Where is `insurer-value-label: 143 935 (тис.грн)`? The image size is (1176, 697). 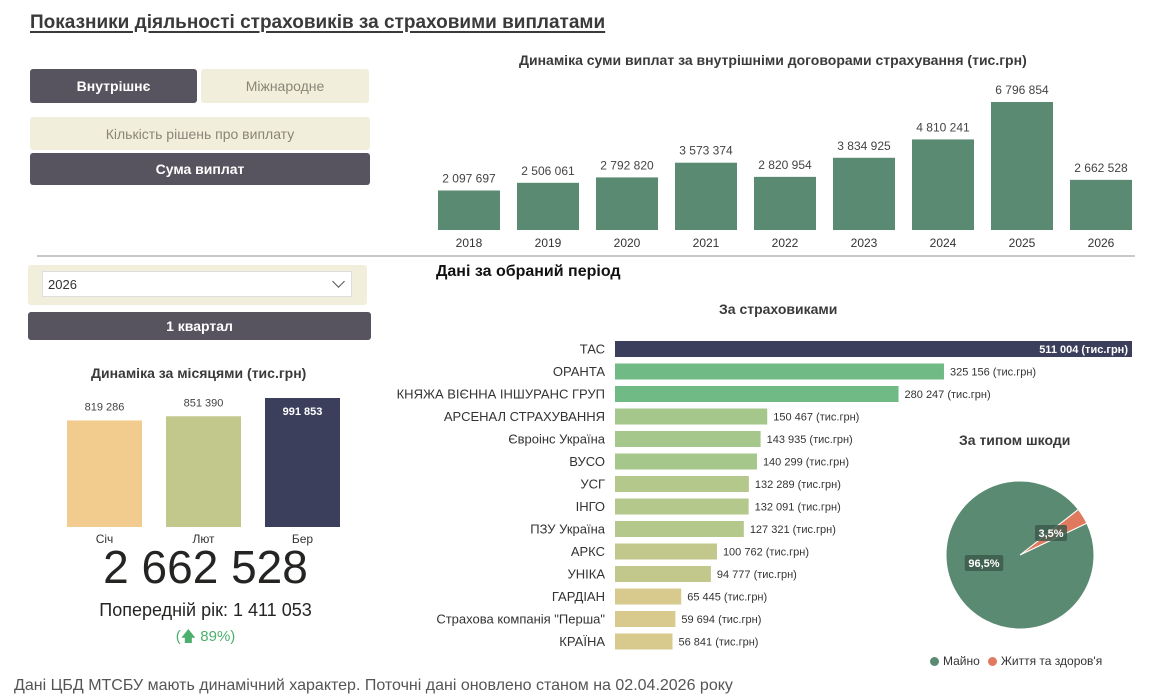 insurer-value-label: 143 935 (тис.грн) is located at coordinates (810, 440).